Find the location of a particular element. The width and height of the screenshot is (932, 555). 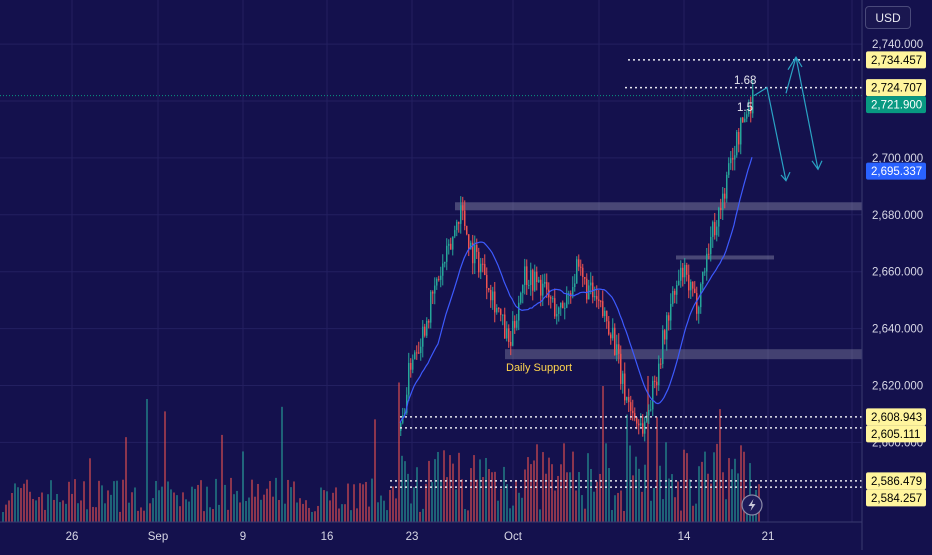

price-axis-label: 2,680.000 is located at coordinates (897, 216).